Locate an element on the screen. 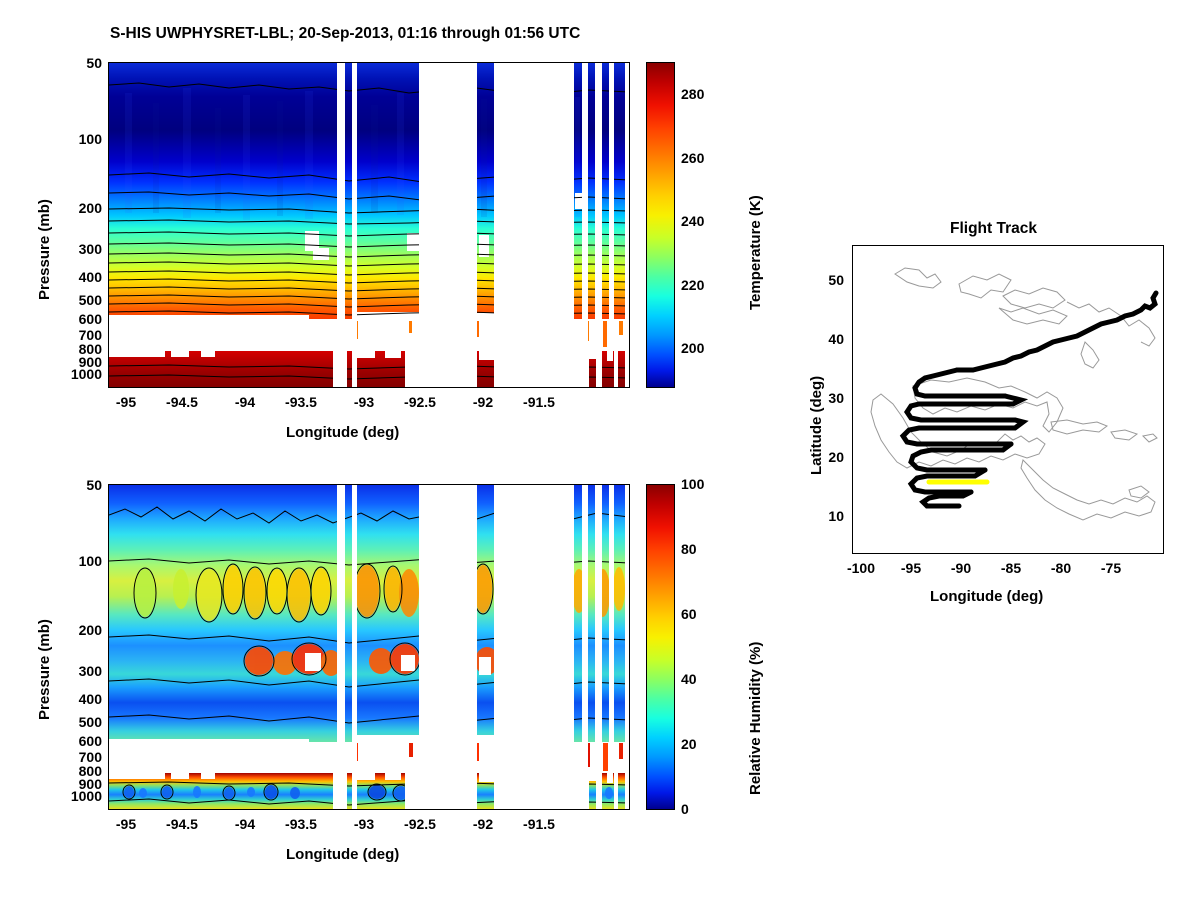 This screenshot has height=900, width=1200. temperature-ytick-200: 200 is located at coordinates (90, 208).